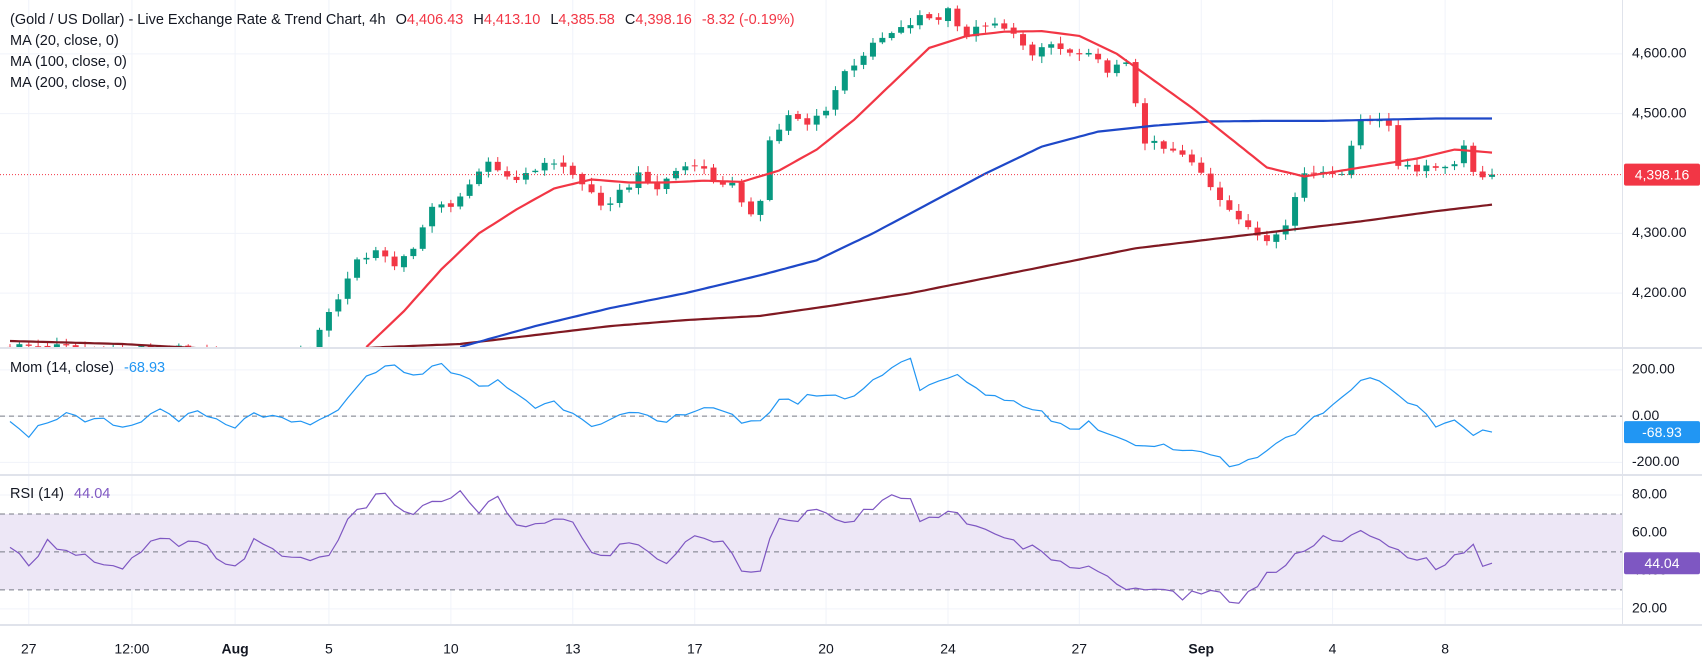  What do you see at coordinates (1656, 461) in the screenshot?
I see `mom-tick-label: -200.00` at bounding box center [1656, 461].